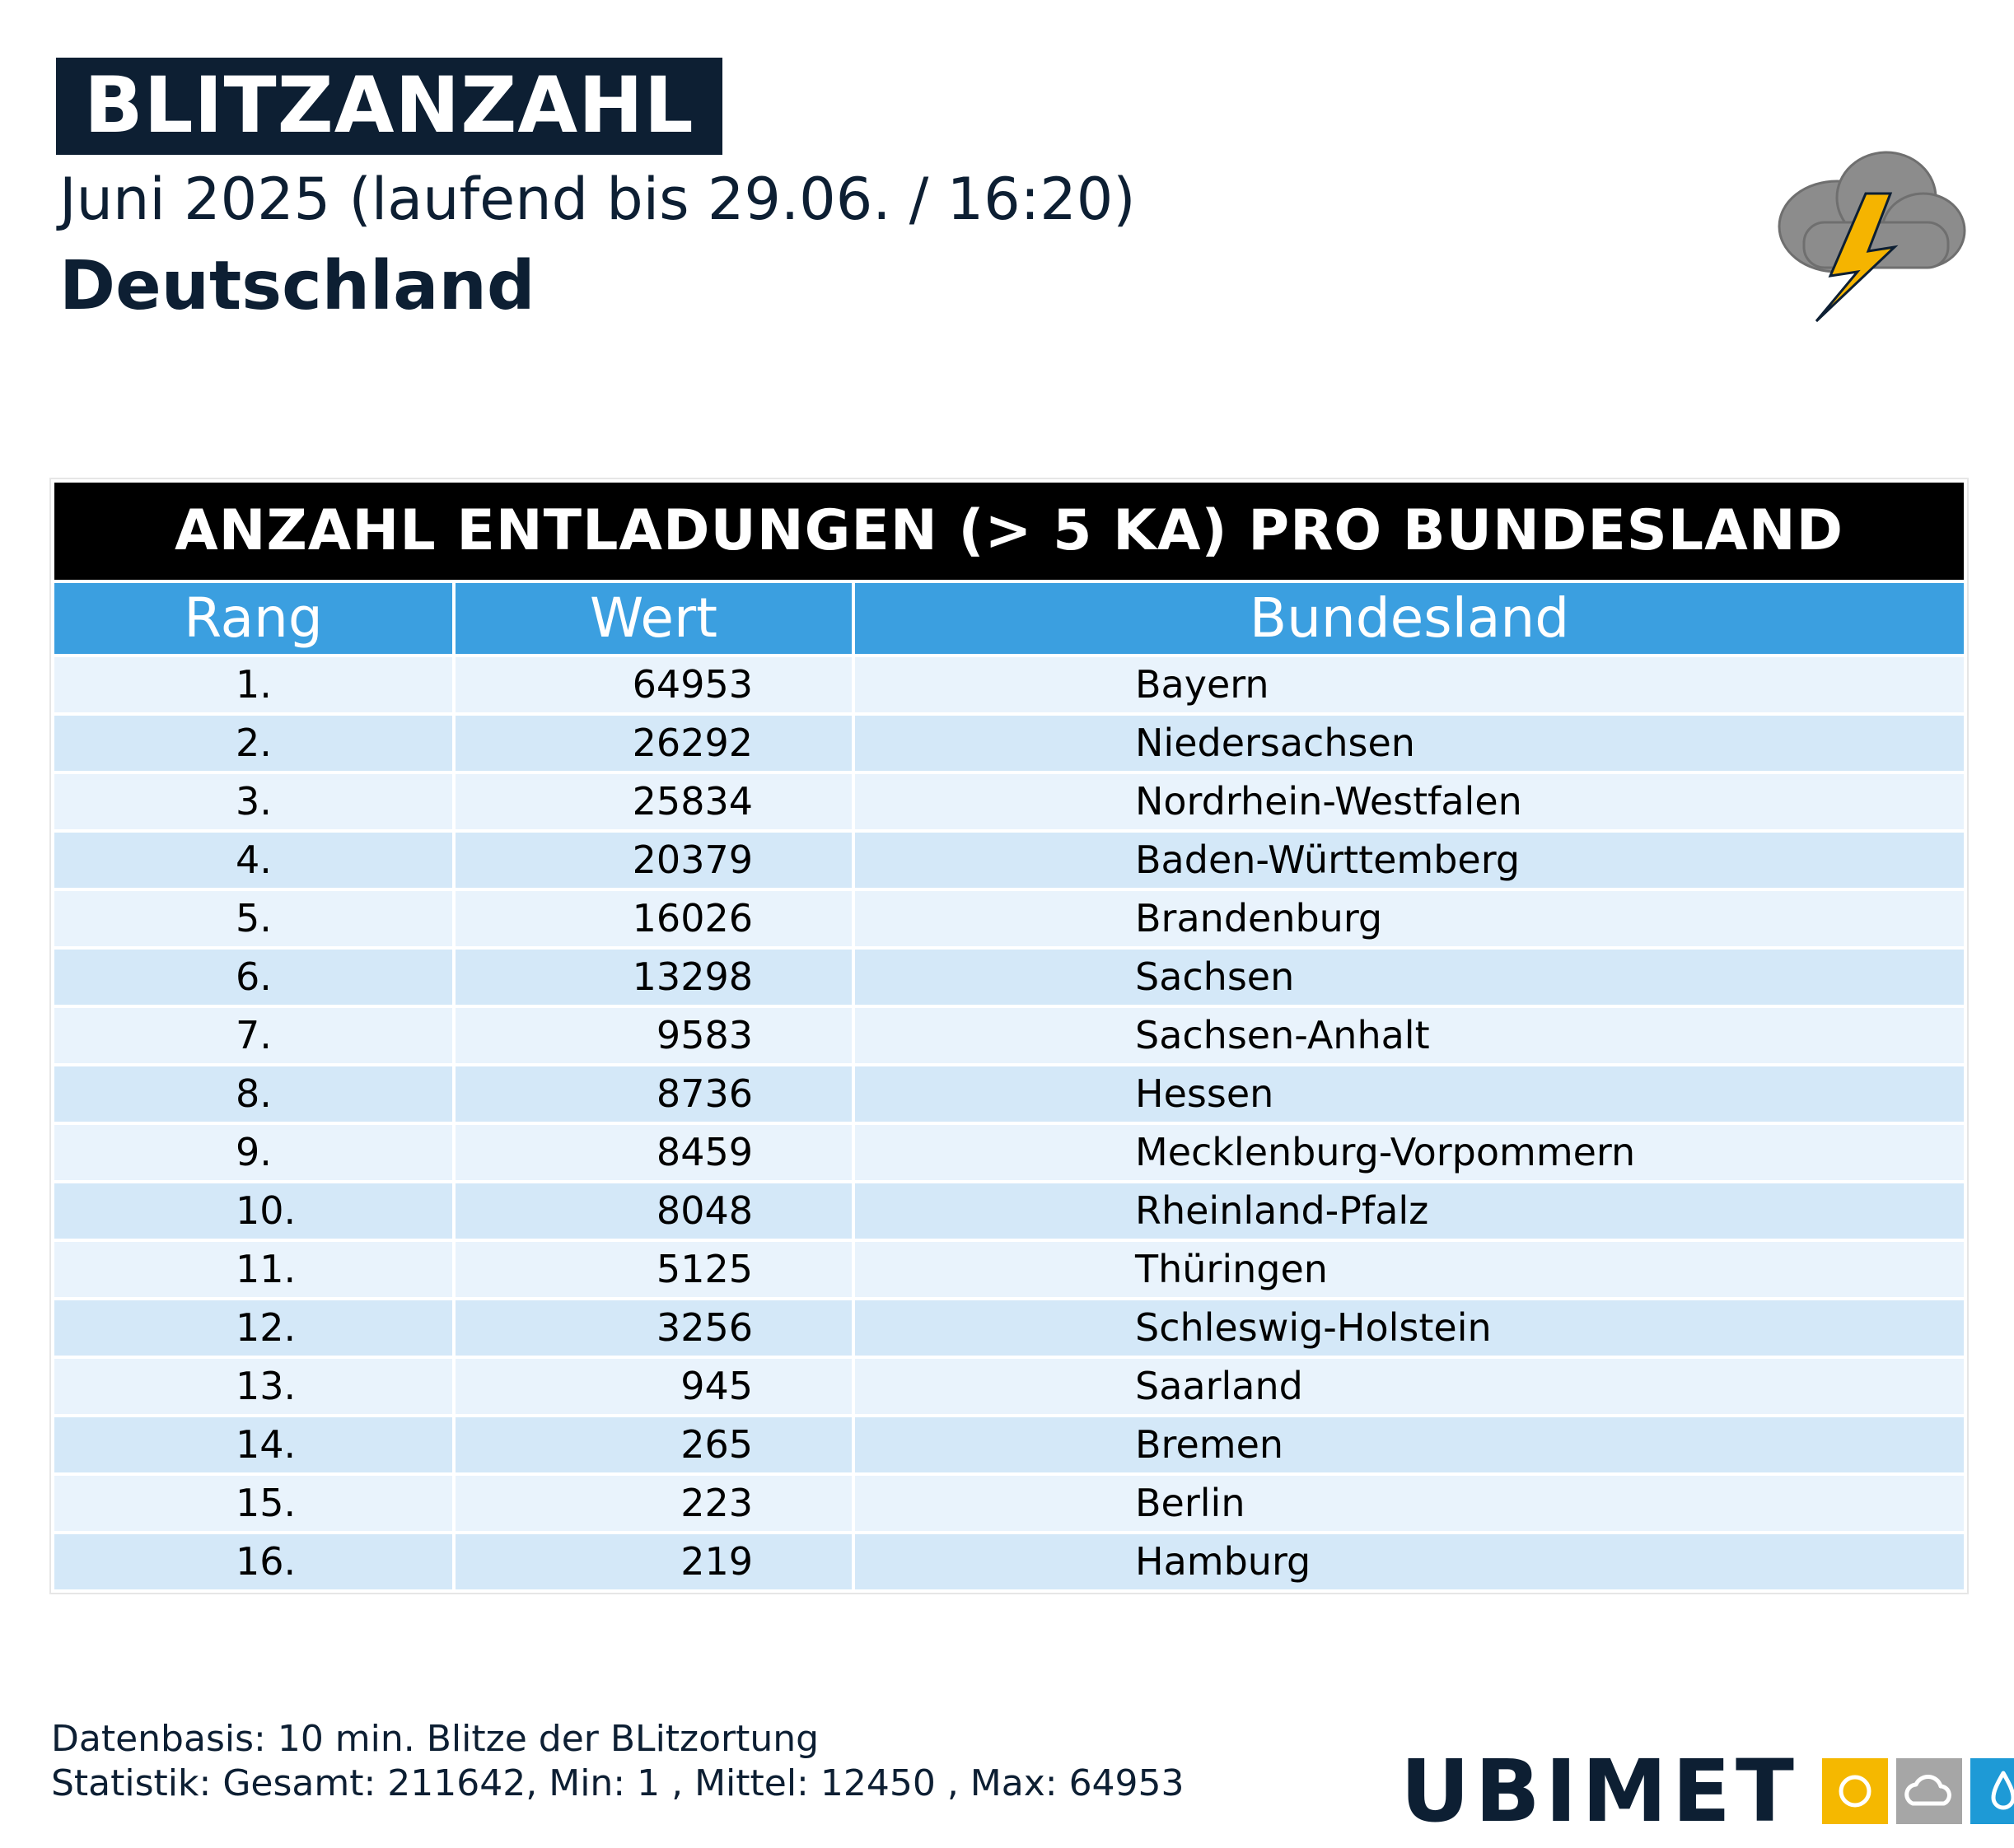 Image resolution: width=2014 pixels, height=1848 pixels. I want to click on value-cell: 5125, so click(654, 1269).